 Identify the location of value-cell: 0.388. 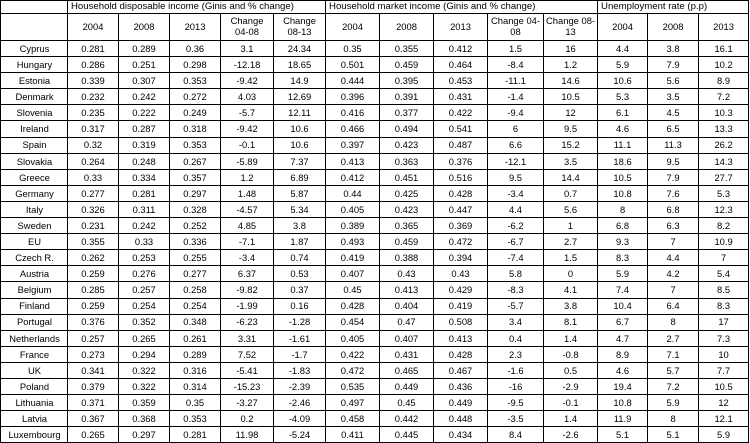
(407, 258).